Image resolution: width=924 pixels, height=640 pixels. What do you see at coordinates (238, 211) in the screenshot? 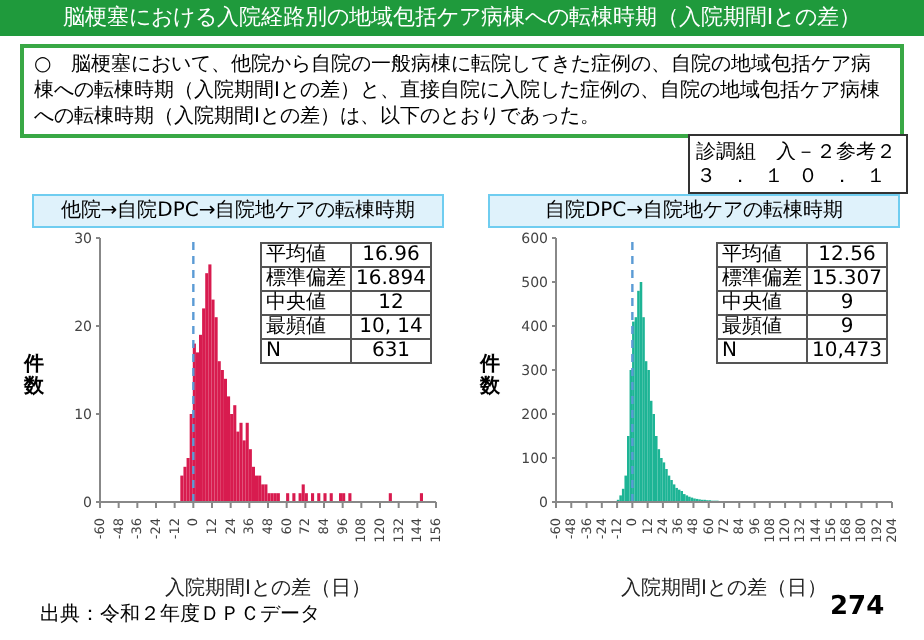
I see `chart-title: 他院→自院DPC→自院地ケアの転棟時期` at bounding box center [238, 211].